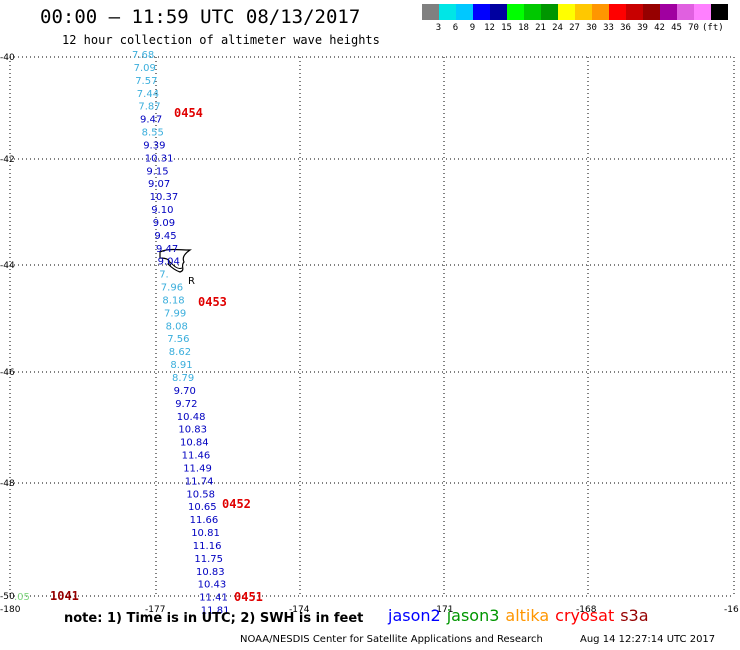  Describe the element at coordinates (472, 28) in the screenshot. I see `color-scale-tick: 9` at that location.